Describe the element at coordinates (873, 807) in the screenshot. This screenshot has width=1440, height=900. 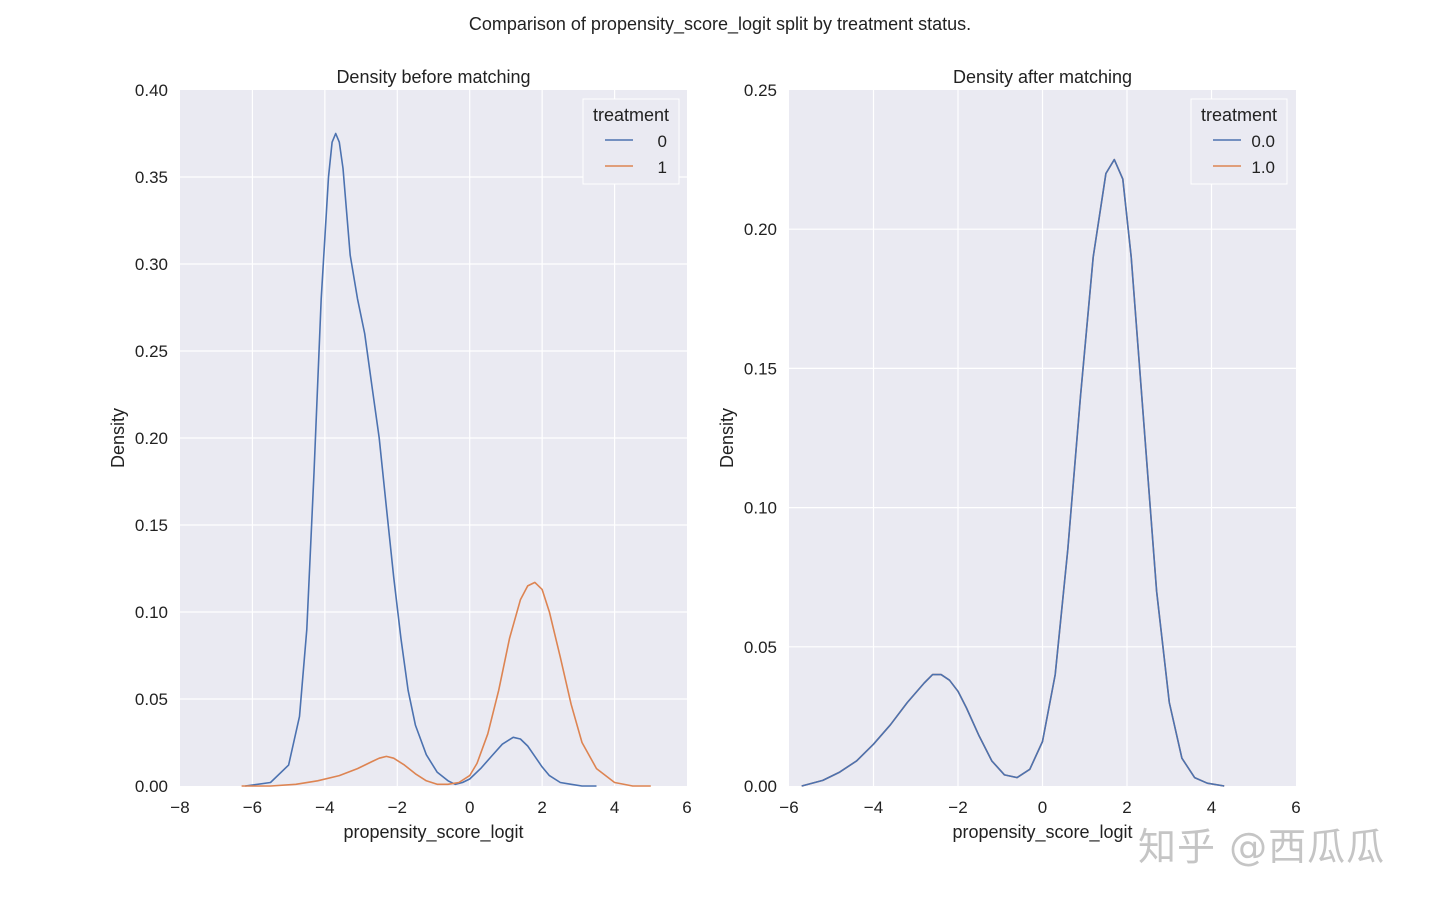
I see `x-tick-label: −4` at that location.